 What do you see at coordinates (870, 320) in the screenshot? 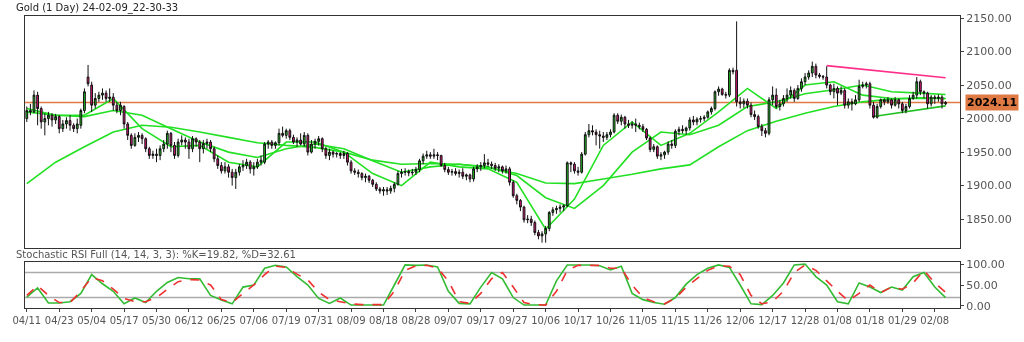
I see `x-tick-label: 01/18` at bounding box center [870, 320].